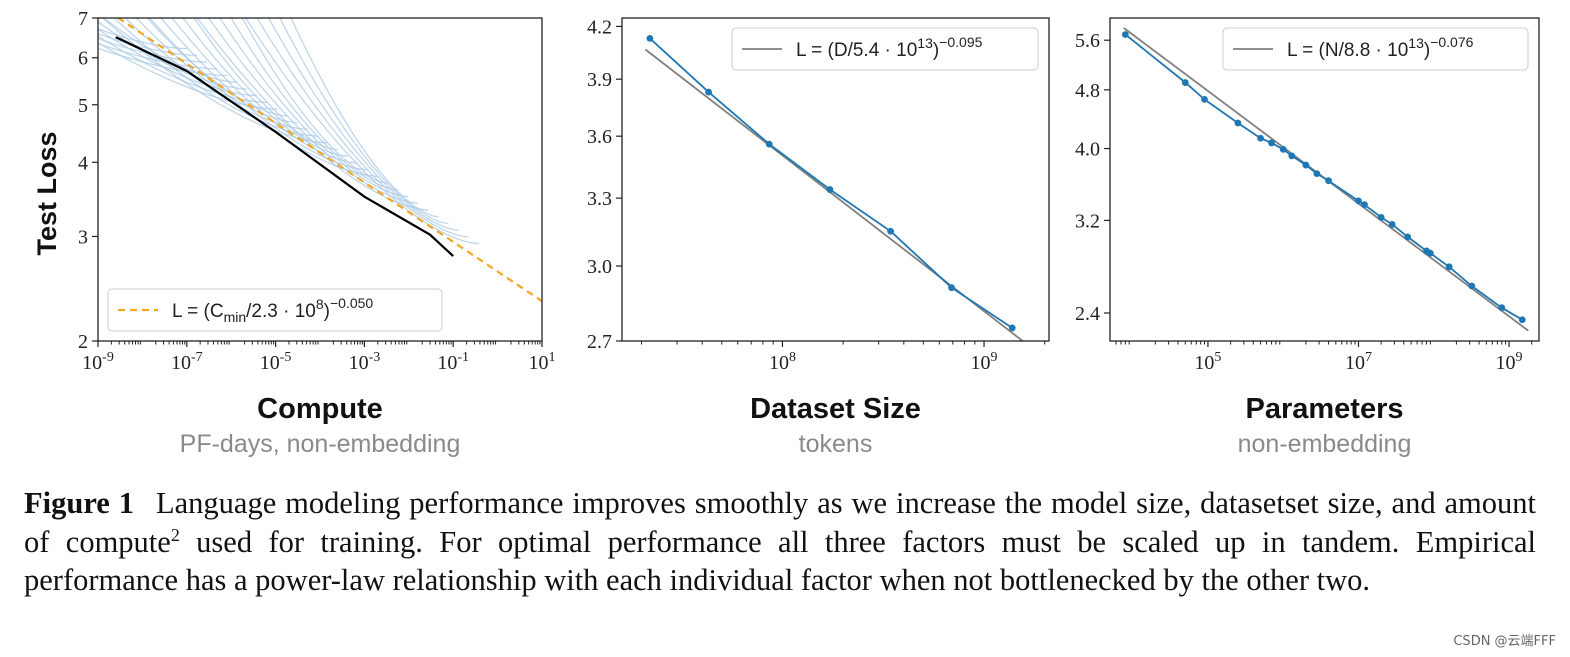 The width and height of the screenshot is (1570, 657). Describe the element at coordinates (1325, 444) in the screenshot. I see `x-axis-sublabel: non-embedding` at that location.